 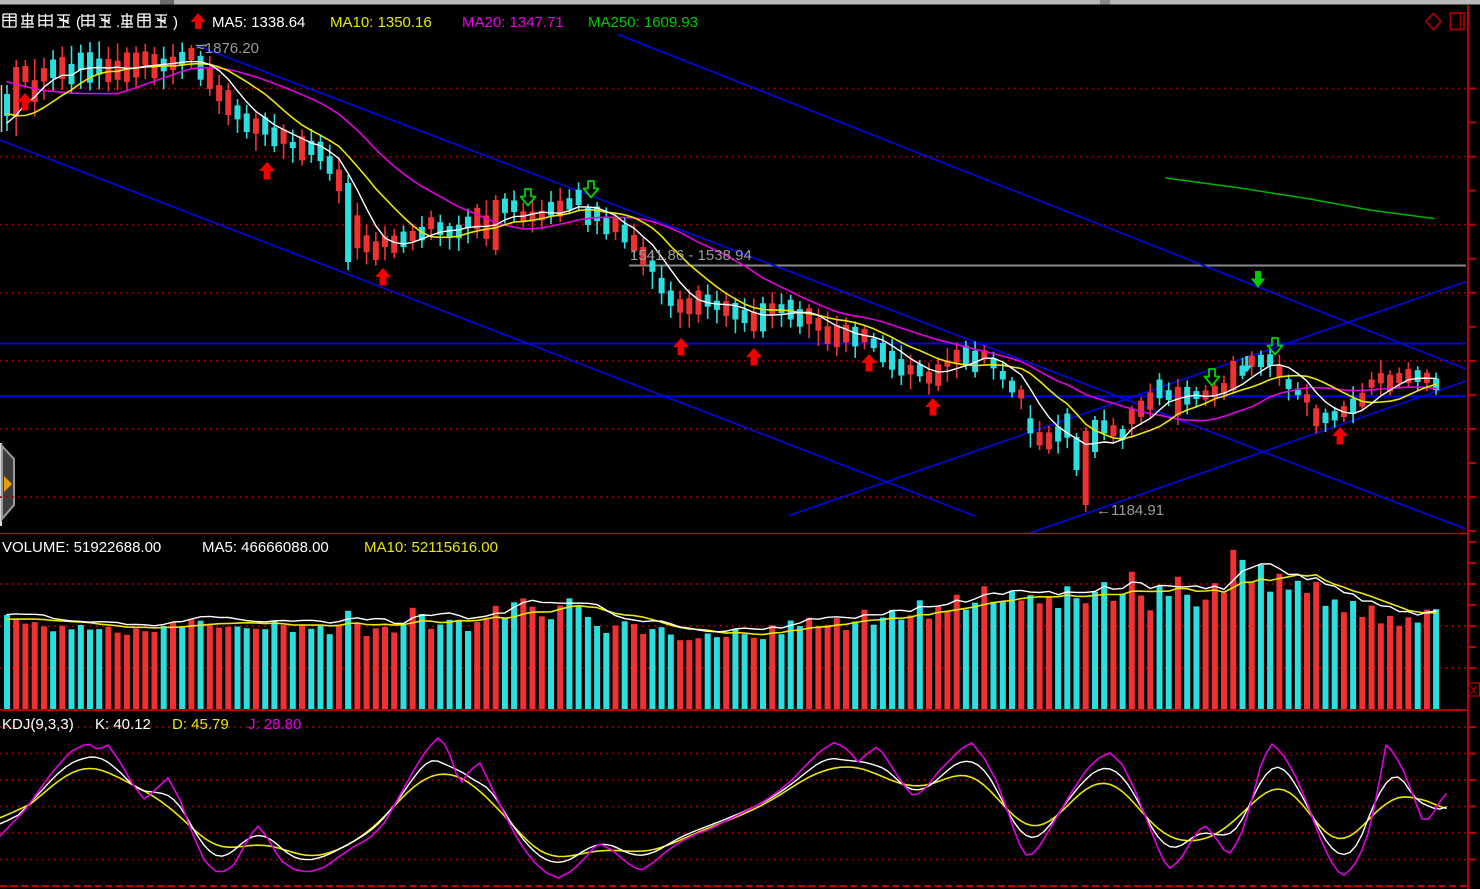 I want to click on svg-text: MA5: 1338.64, so click(x=258, y=22).